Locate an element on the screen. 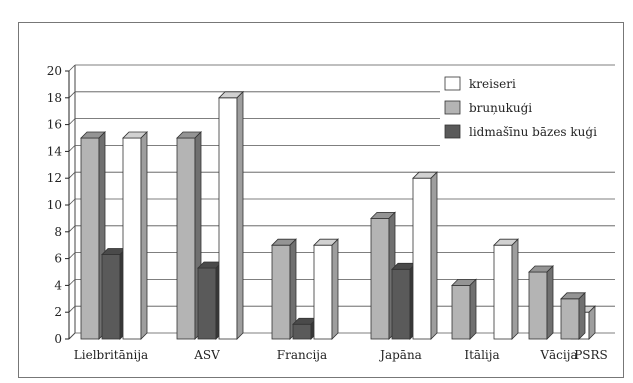 This screenshot has height=383, width=633. legend-box is located at coordinates (531, 109).